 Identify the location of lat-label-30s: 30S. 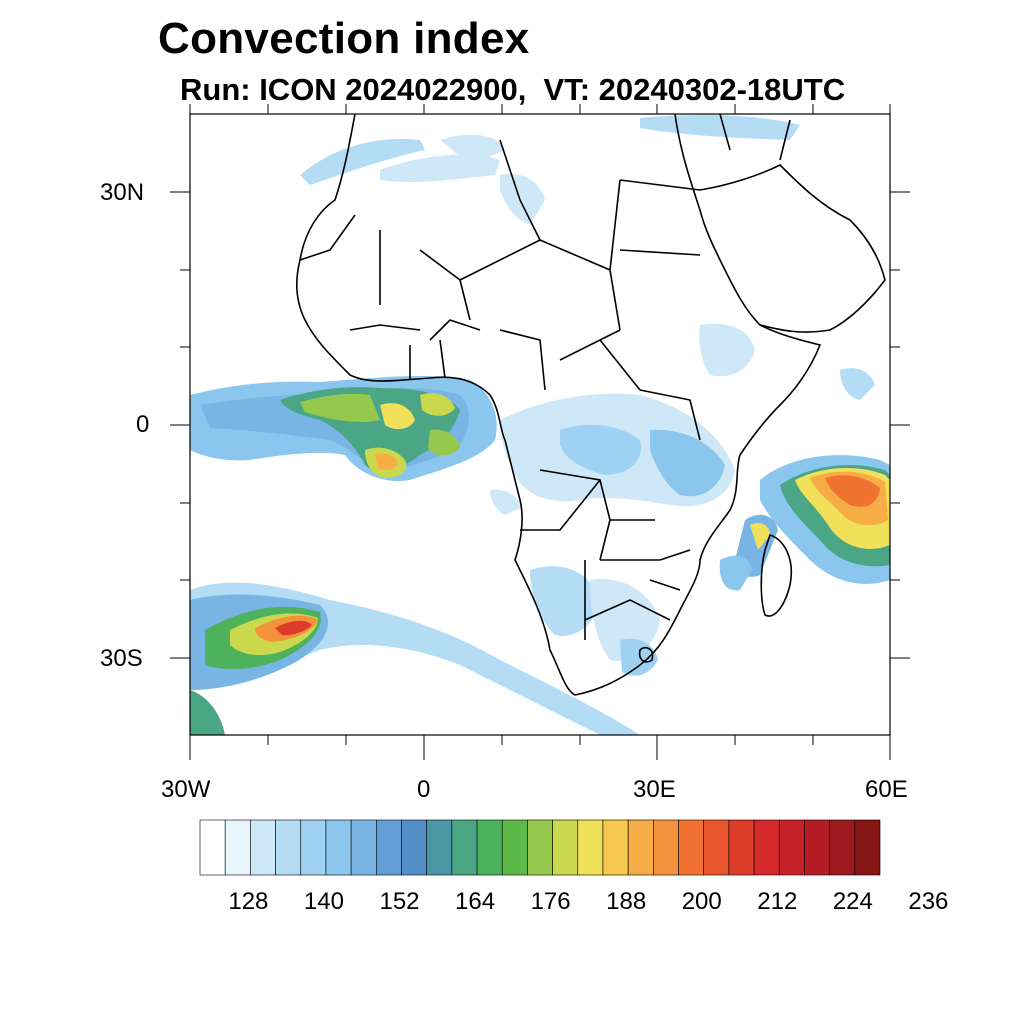
(121, 658).